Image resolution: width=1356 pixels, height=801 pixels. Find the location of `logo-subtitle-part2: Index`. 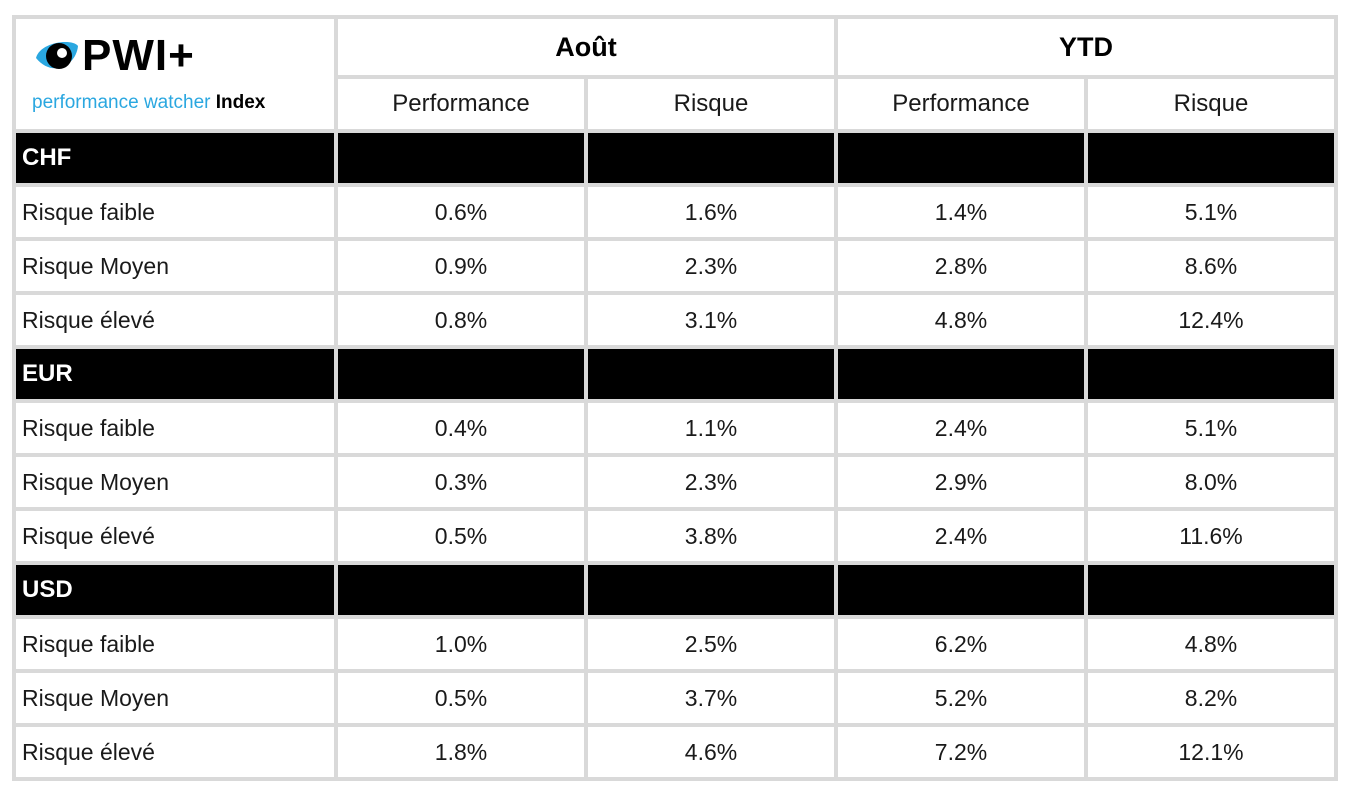

logo-subtitle-part2: Index is located at coordinates (238, 102).